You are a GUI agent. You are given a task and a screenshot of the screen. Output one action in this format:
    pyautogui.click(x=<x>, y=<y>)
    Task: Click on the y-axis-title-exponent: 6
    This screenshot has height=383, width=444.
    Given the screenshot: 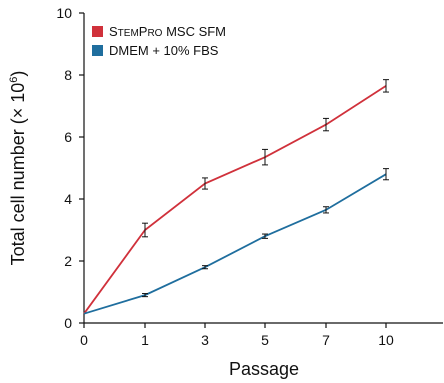 What is the action you would take?
    pyautogui.click(x=14, y=80)
    